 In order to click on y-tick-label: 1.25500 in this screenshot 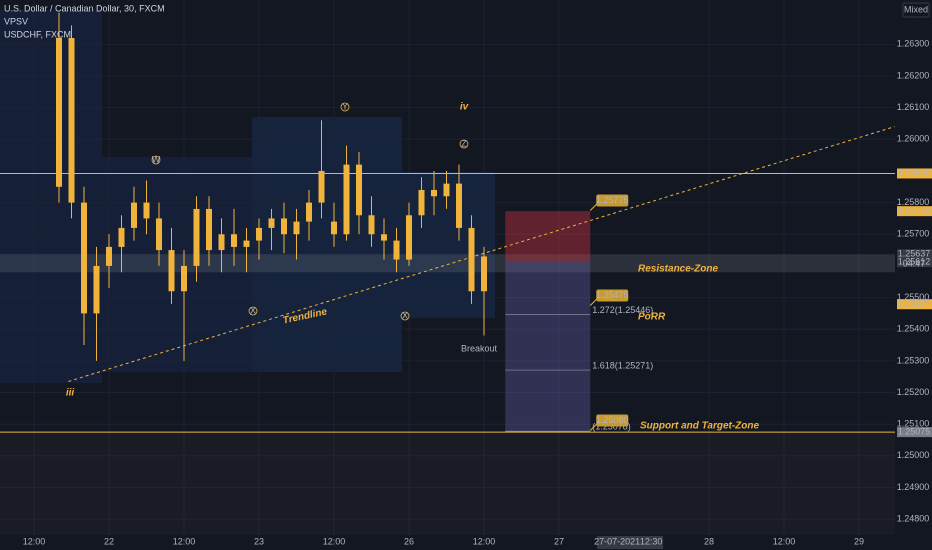, I will do `click(913, 297)`.